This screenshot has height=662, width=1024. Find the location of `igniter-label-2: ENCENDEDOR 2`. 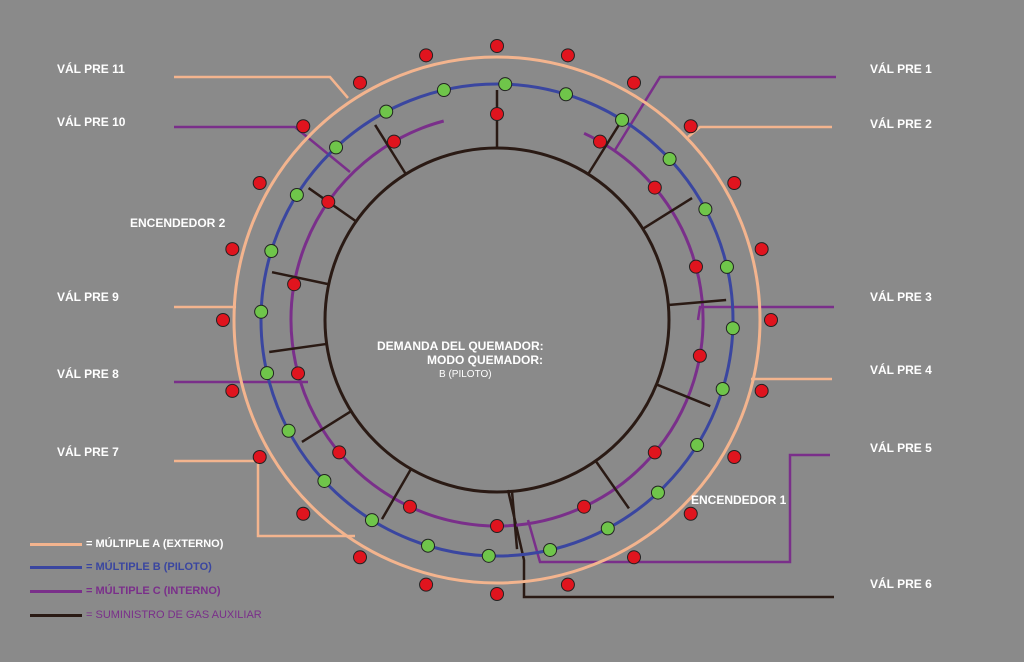

igniter-label-2: ENCENDEDOR 2 is located at coordinates (178, 223).